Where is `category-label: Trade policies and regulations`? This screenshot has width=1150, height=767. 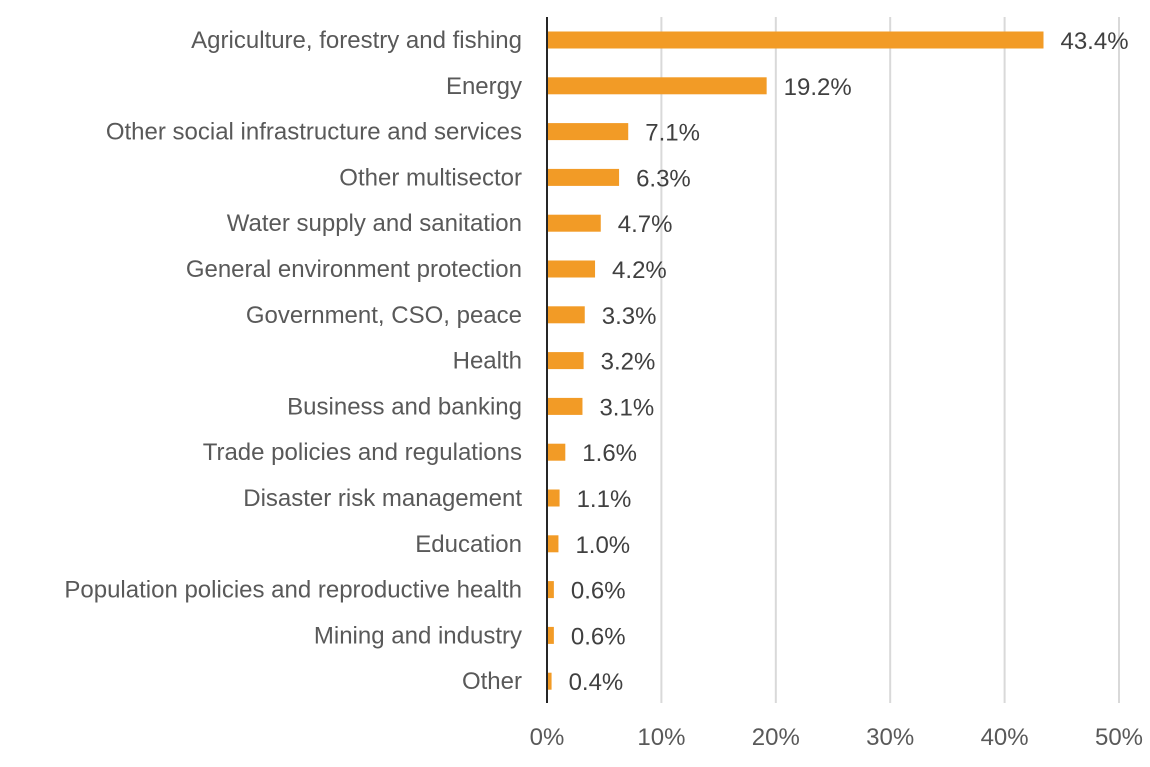
category-label: Trade policies and regulations is located at coordinates (362, 452).